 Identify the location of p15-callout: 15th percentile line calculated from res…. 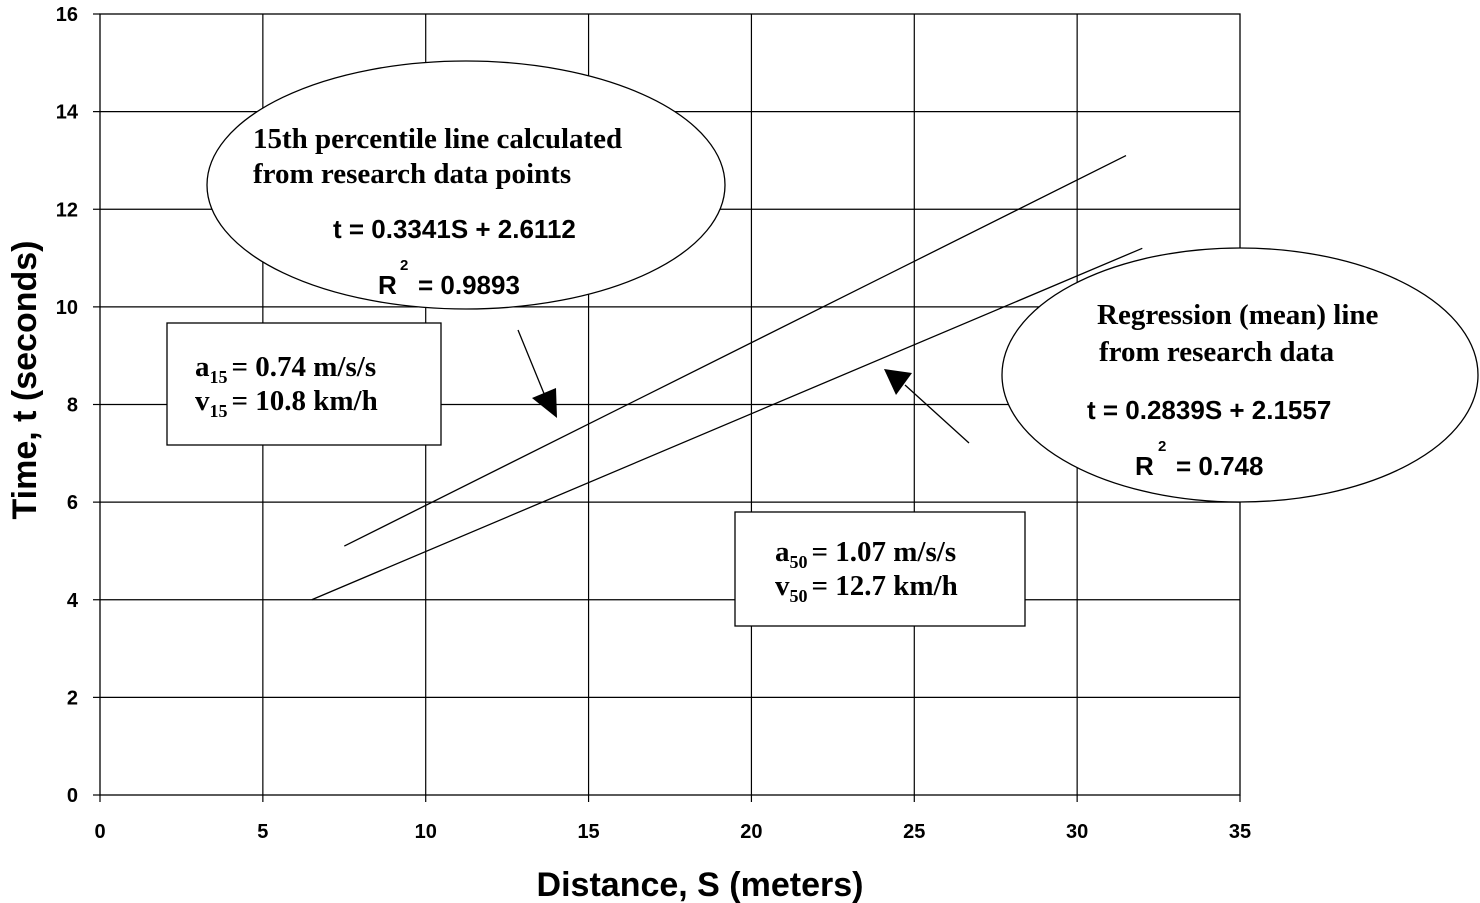
(466, 185).